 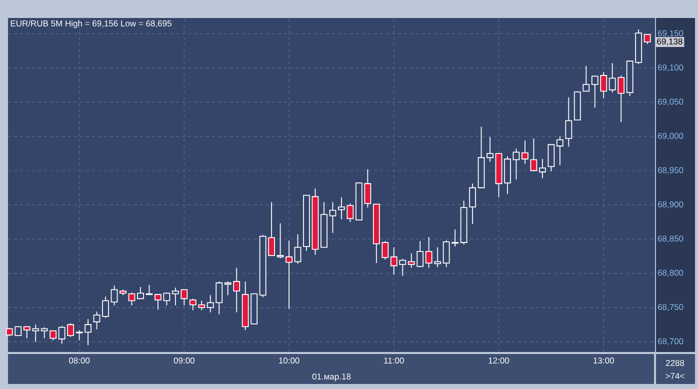 I want to click on x-tick-label: 12:00, so click(x=499, y=361).